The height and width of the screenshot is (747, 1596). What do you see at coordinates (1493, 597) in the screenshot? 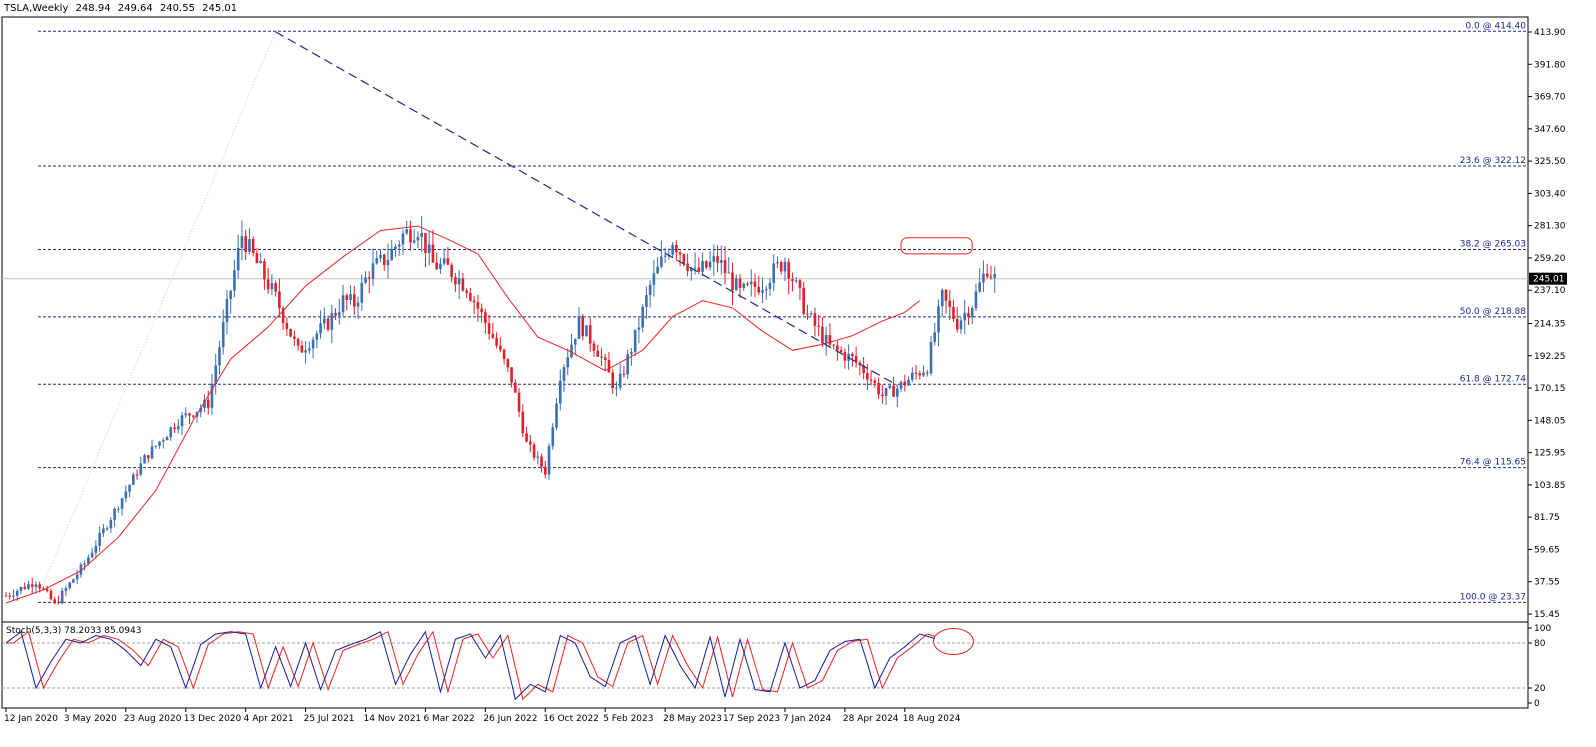
I see `fib-level-label: 100.0 @ 23.37` at bounding box center [1493, 597].